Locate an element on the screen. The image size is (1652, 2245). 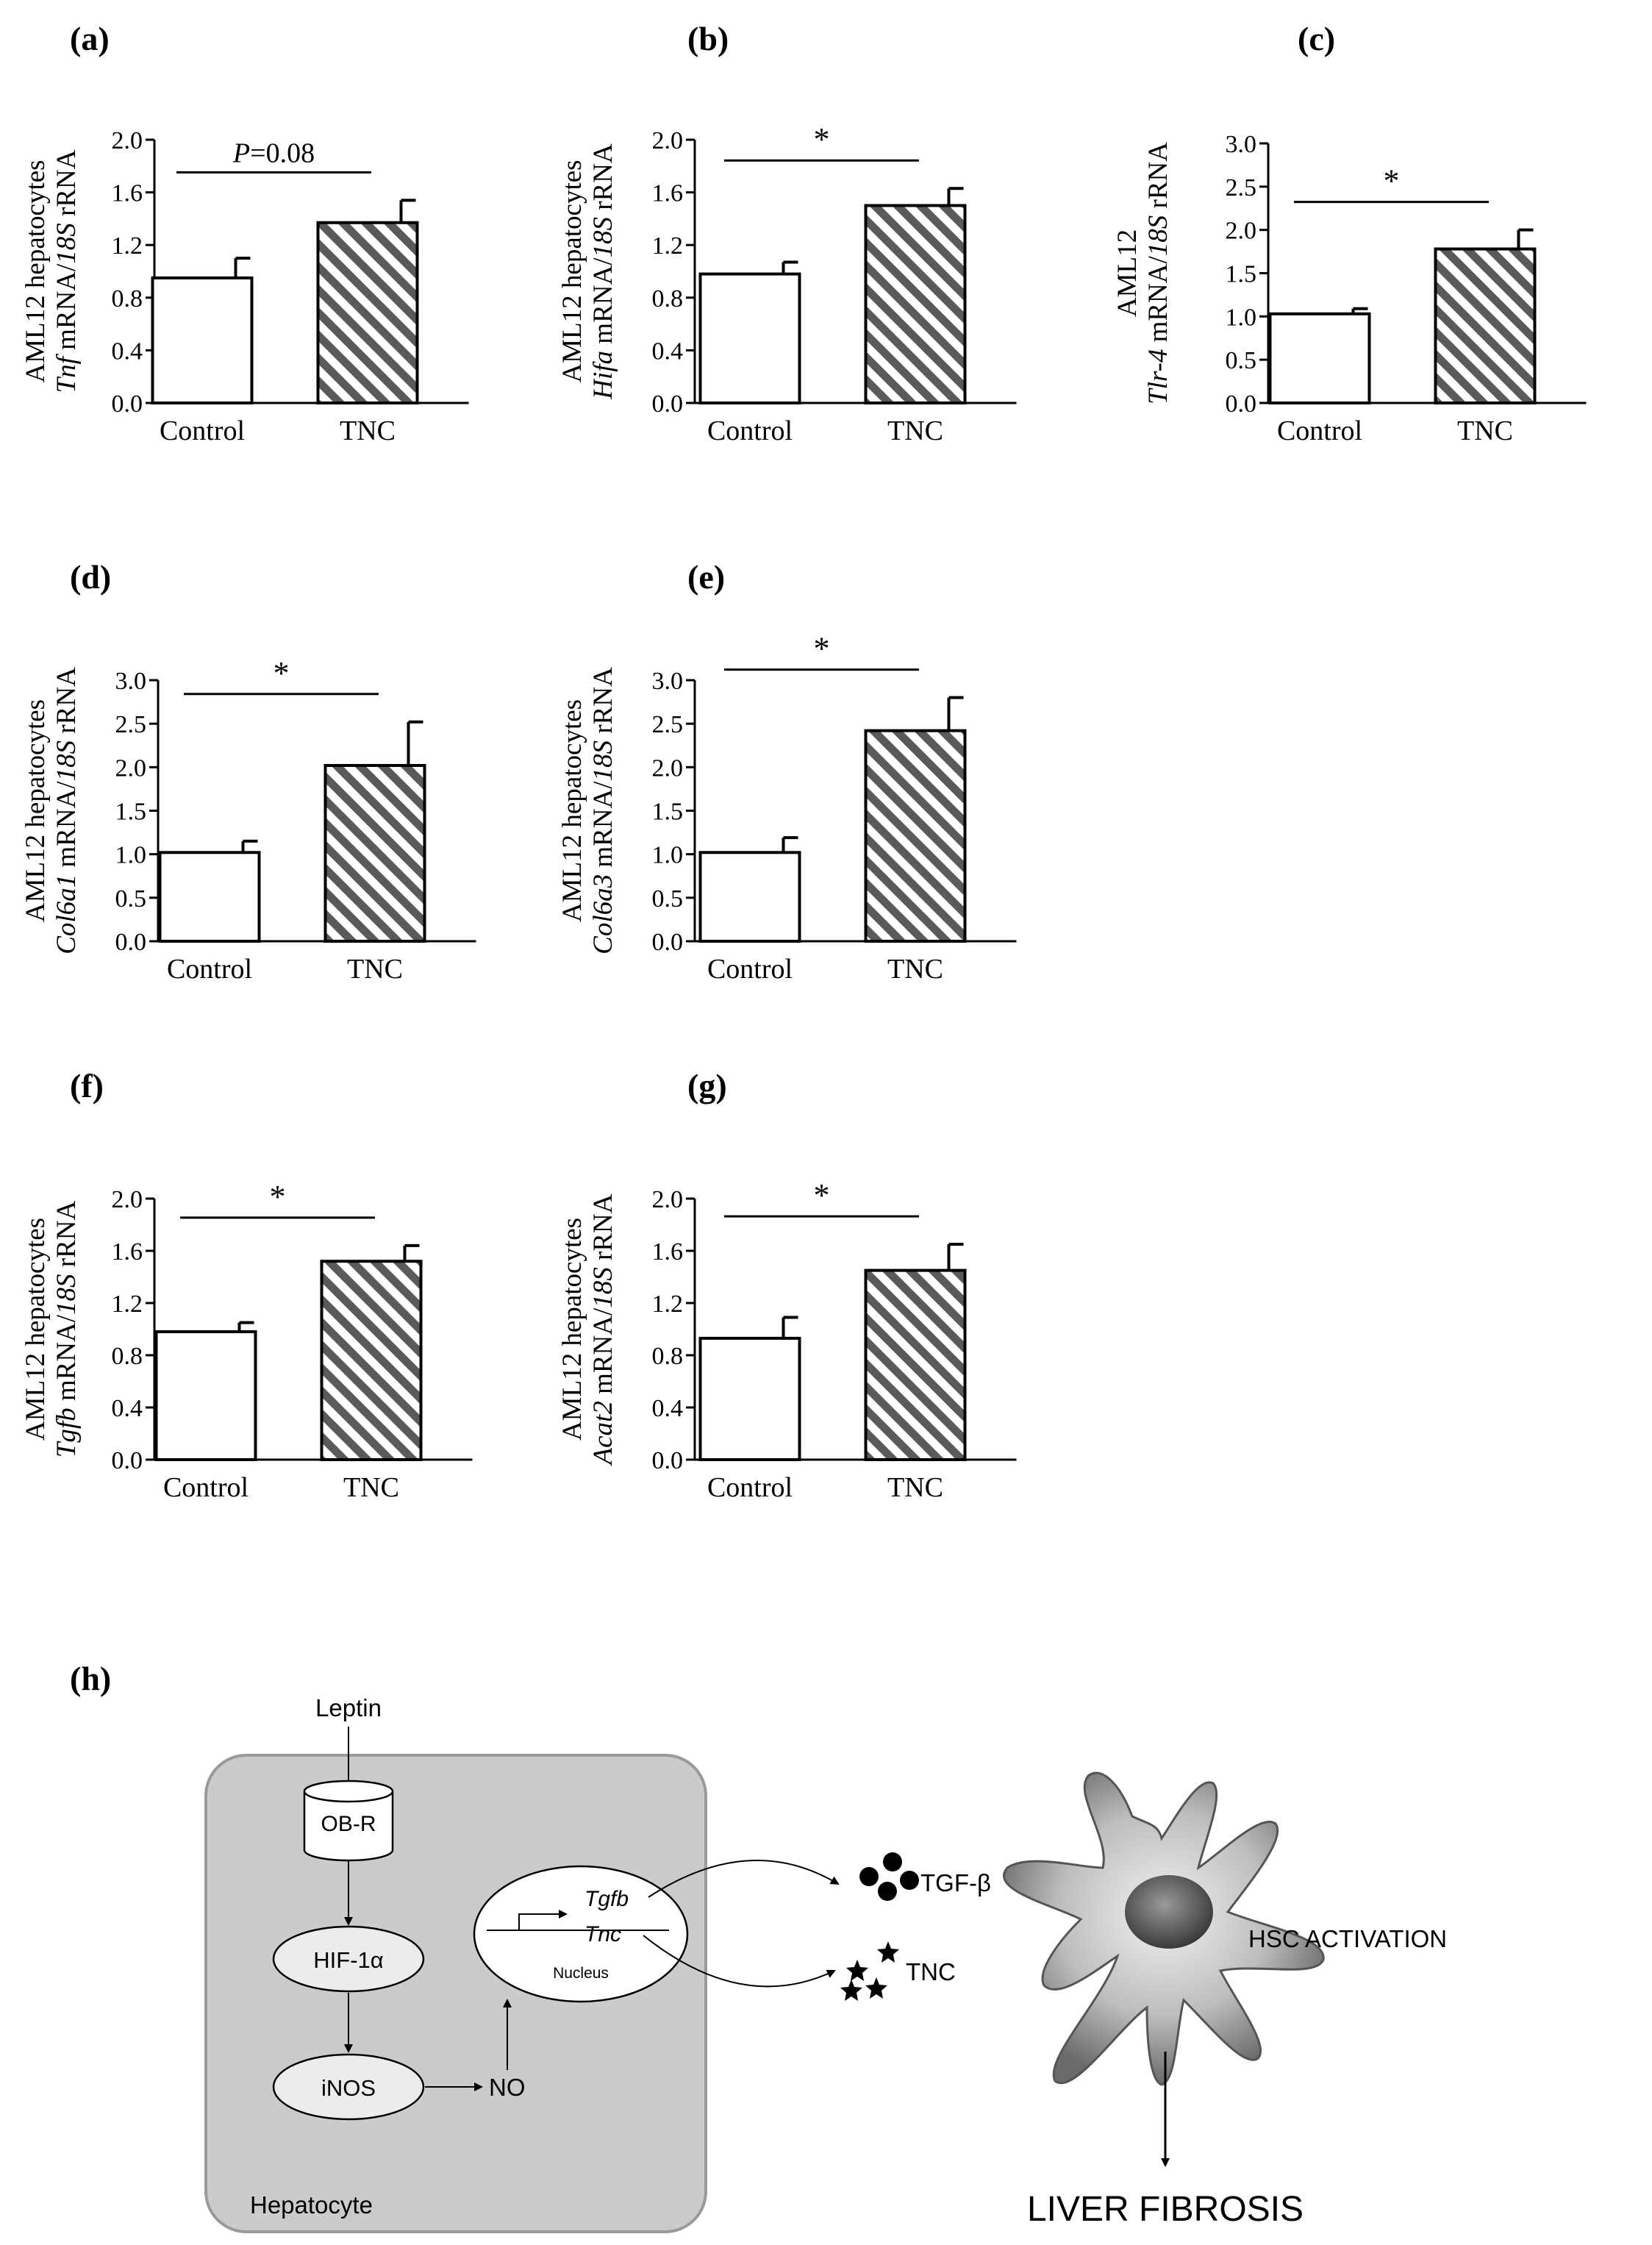
ob-r-receptor: OB-R is located at coordinates (348, 1821).